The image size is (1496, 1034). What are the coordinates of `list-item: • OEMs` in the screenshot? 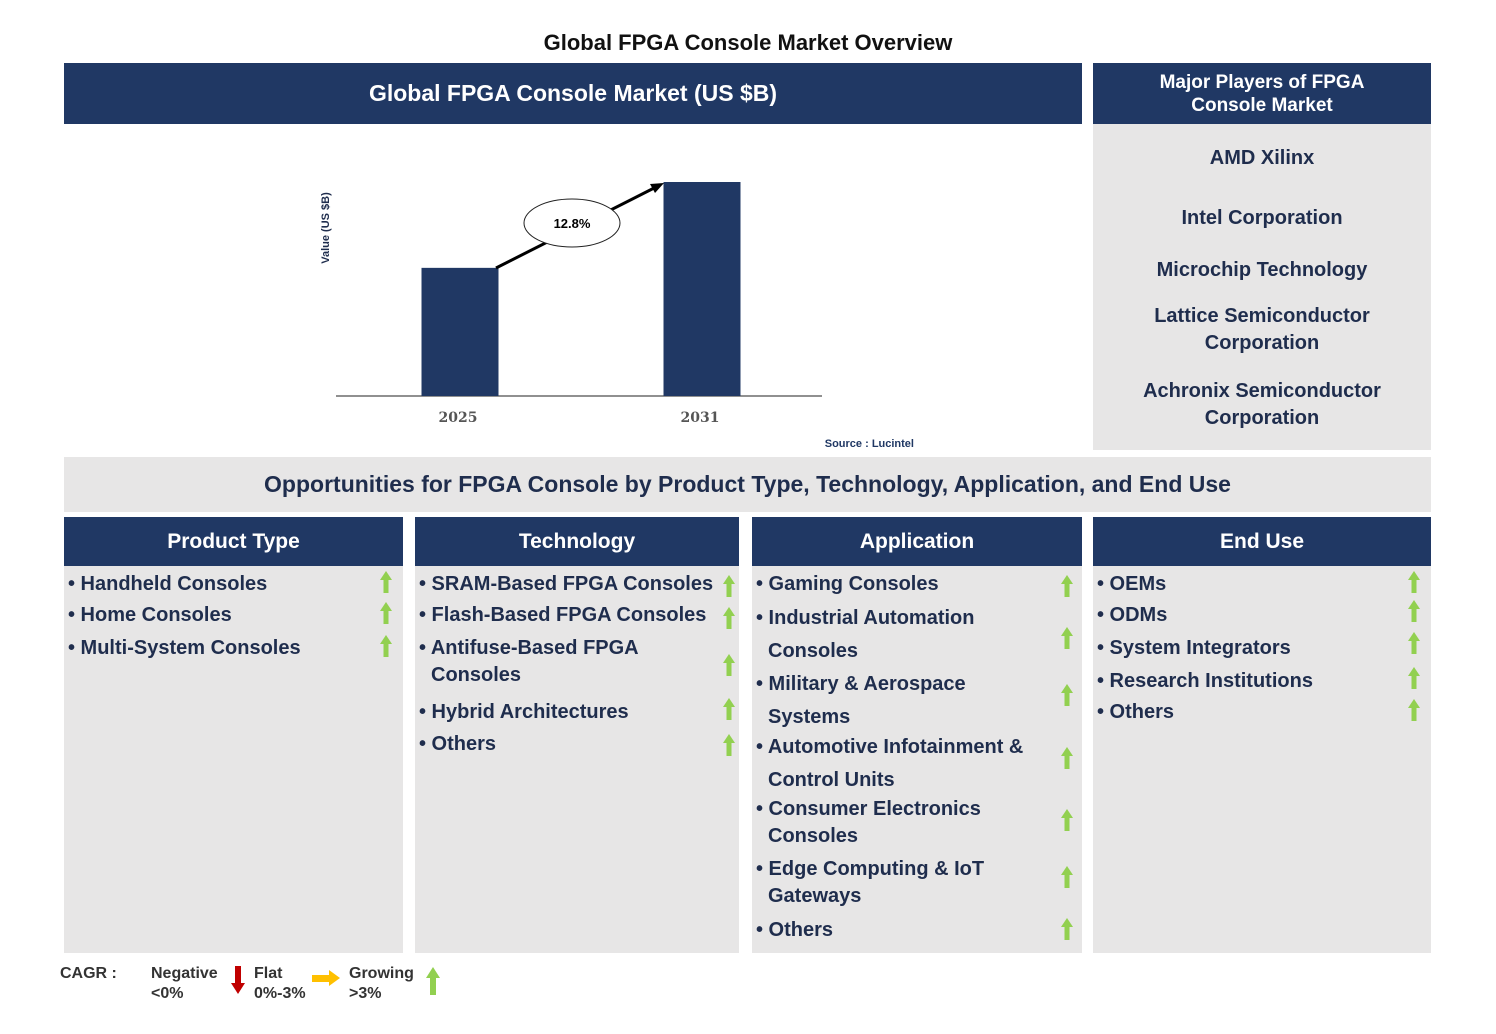 It's located at (1132, 584).